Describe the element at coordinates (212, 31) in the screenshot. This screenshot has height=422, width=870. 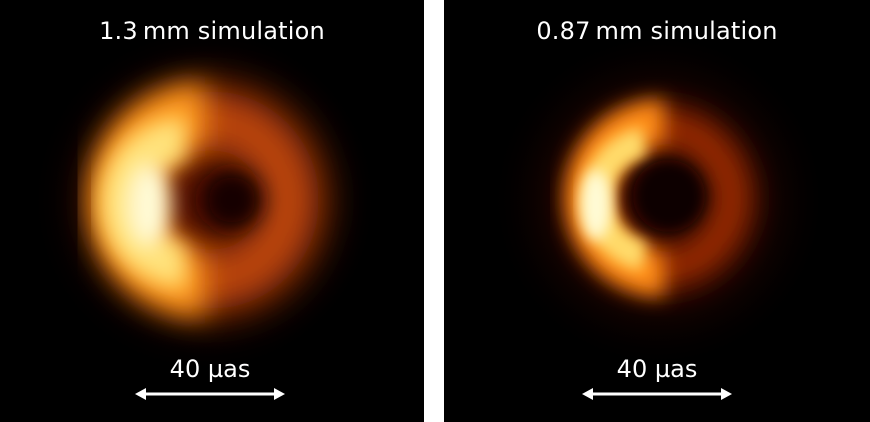
I see `panel-title: 1.3 mm simulation` at that location.